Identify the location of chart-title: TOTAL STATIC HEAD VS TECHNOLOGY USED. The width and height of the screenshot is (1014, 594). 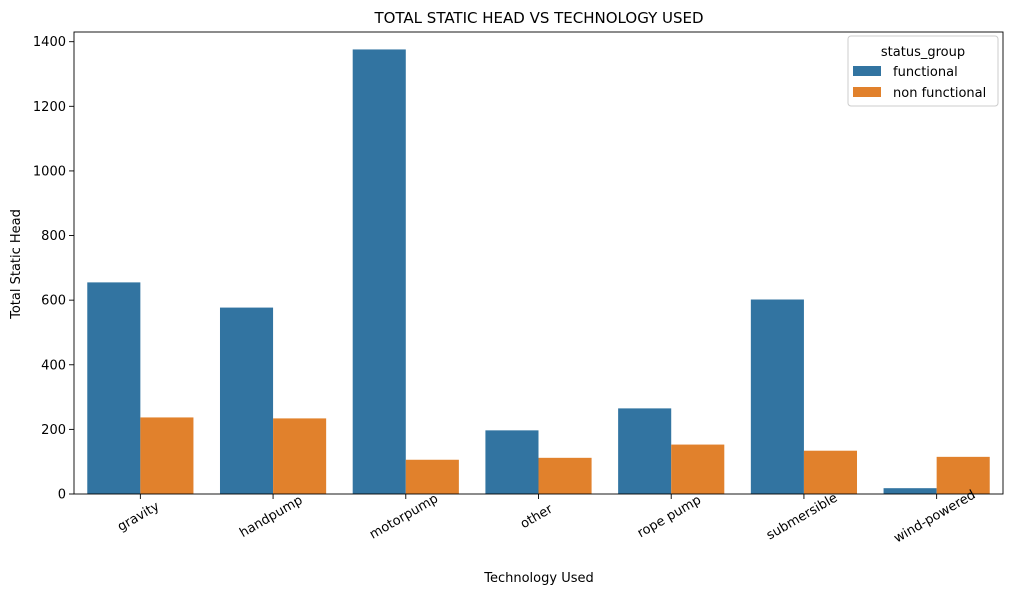
(538, 18).